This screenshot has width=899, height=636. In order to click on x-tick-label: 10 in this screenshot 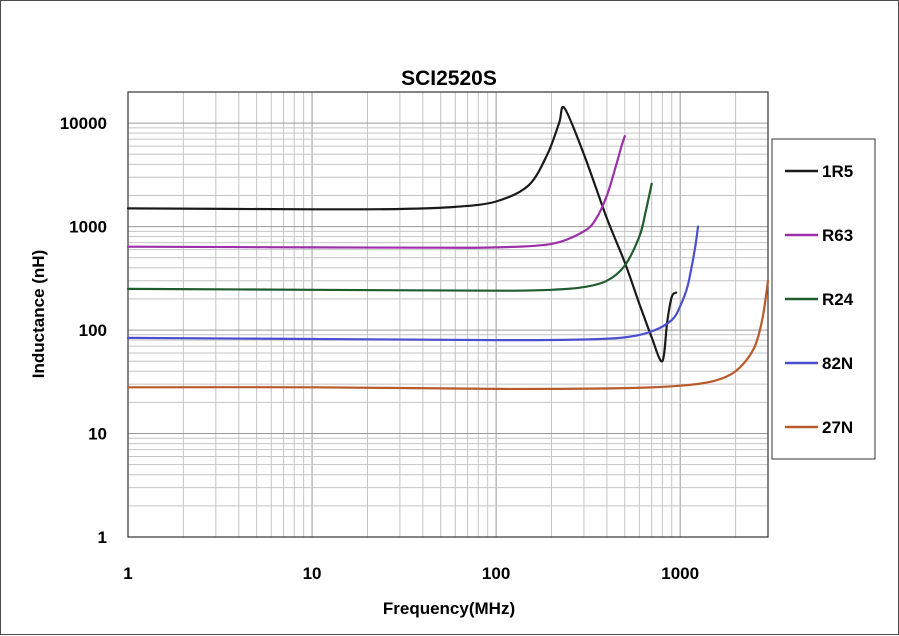, I will do `click(312, 573)`.